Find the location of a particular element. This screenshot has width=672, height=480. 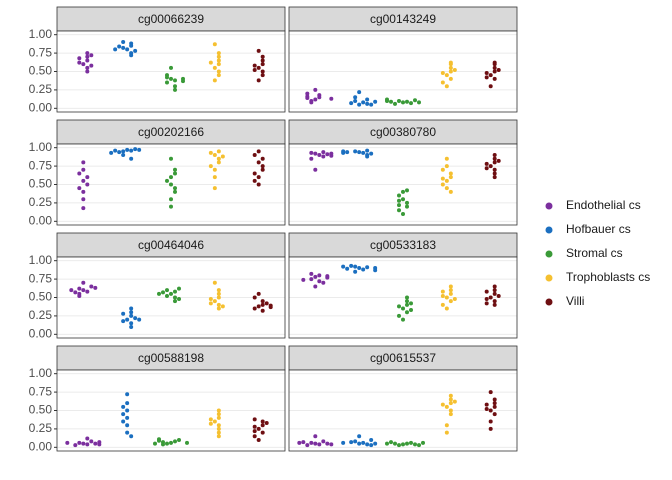

legend-label: Trophoblasts cs is located at coordinates (608, 277).